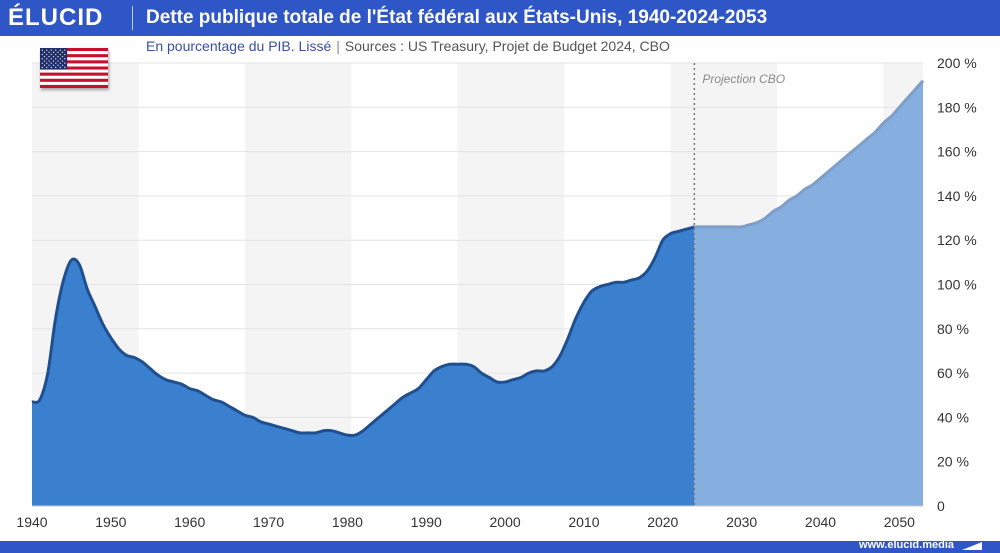 The width and height of the screenshot is (1000, 553). I want to click on x-tick-label: 2050, so click(899, 522).